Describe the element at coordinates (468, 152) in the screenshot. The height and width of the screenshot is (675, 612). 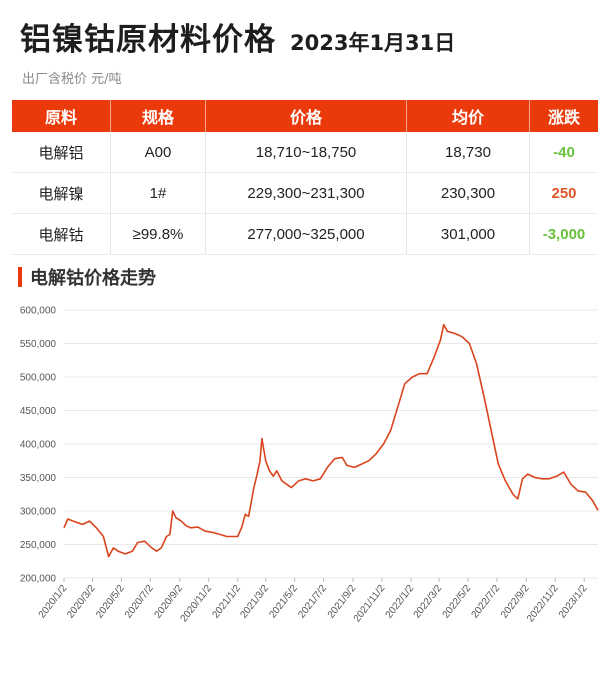
I see `cell-average: 18,730` at that location.